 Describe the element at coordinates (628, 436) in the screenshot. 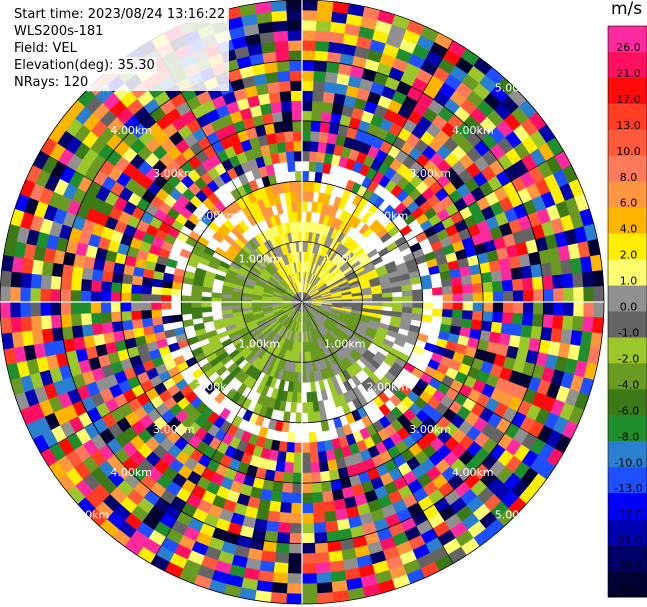

I see `colorbar-tick-label: -8.0` at that location.